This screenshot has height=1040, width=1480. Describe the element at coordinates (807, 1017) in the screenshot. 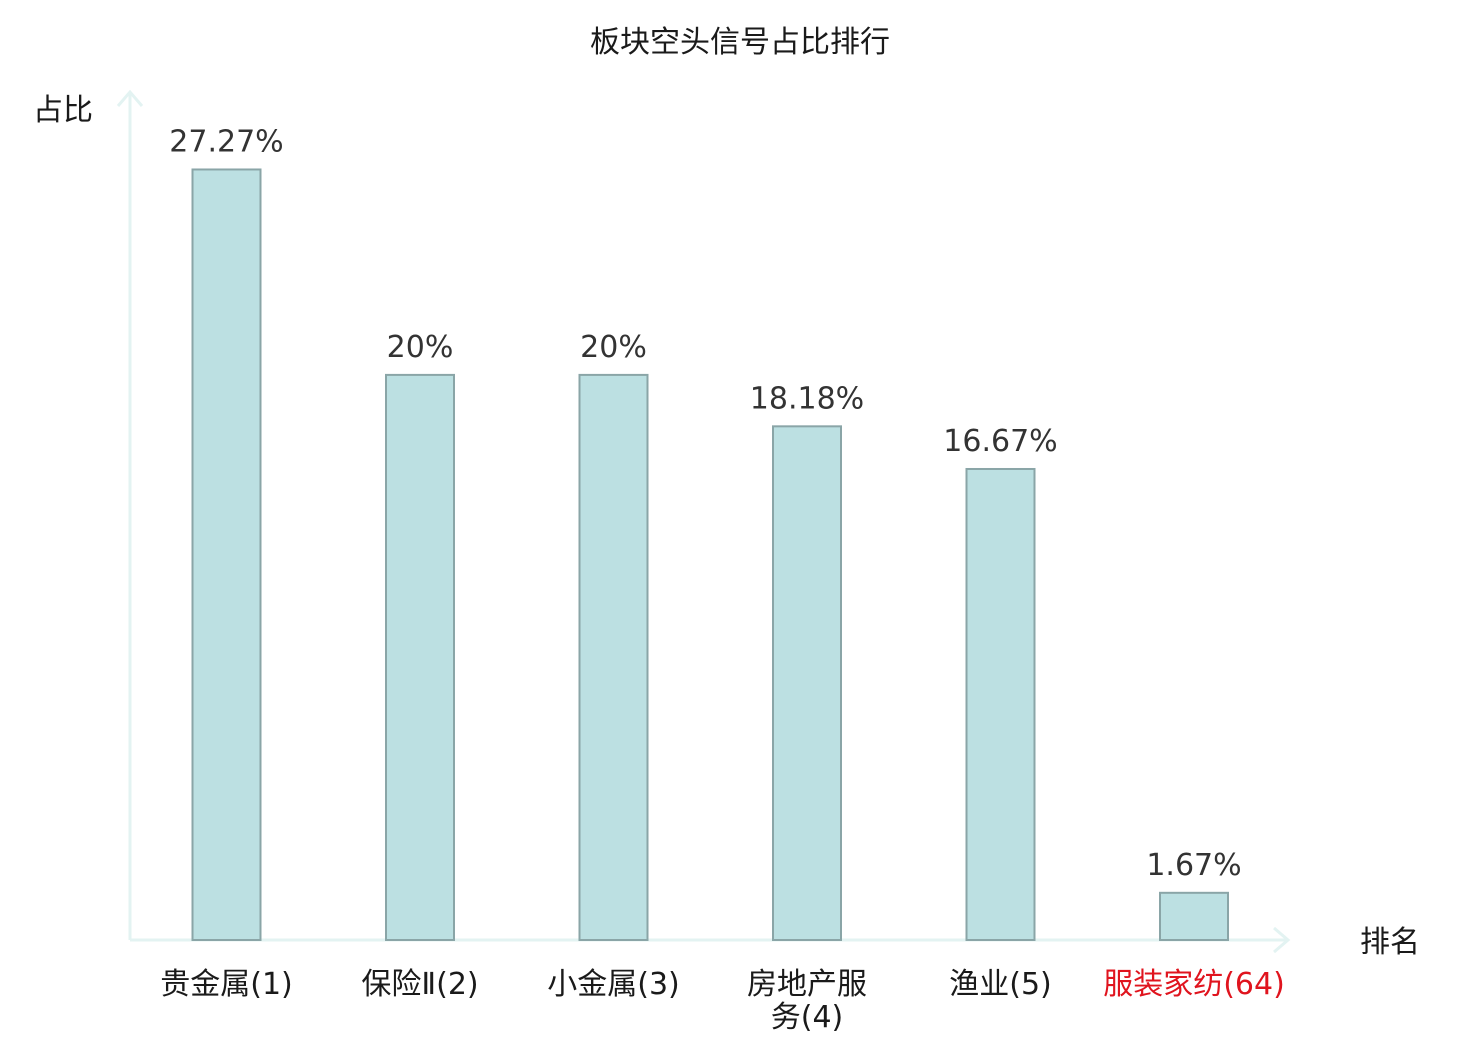

I see `category-label-line: 务(4)` at that location.